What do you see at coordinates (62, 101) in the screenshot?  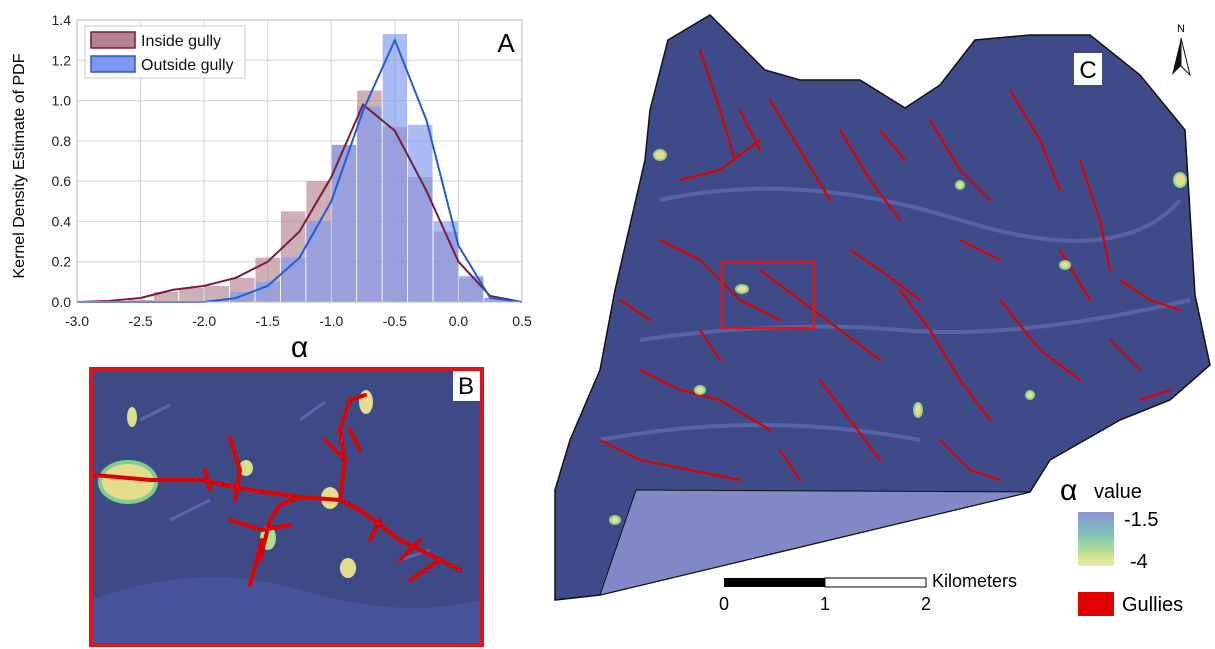 I see `y-tick-label: 1.0` at bounding box center [62, 101].